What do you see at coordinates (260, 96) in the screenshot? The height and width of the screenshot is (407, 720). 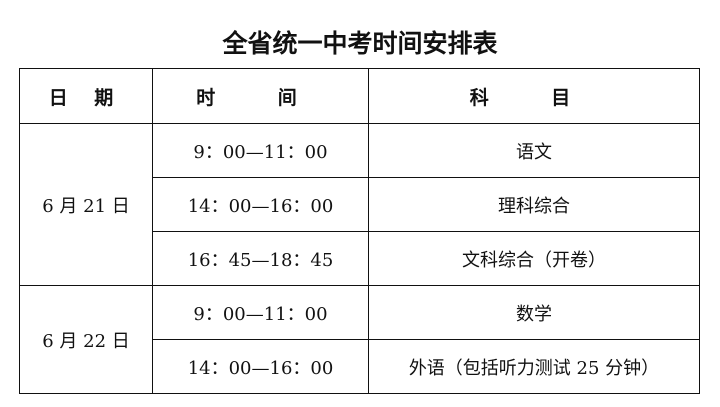 I see `header-time: 时 间` at bounding box center [260, 96].